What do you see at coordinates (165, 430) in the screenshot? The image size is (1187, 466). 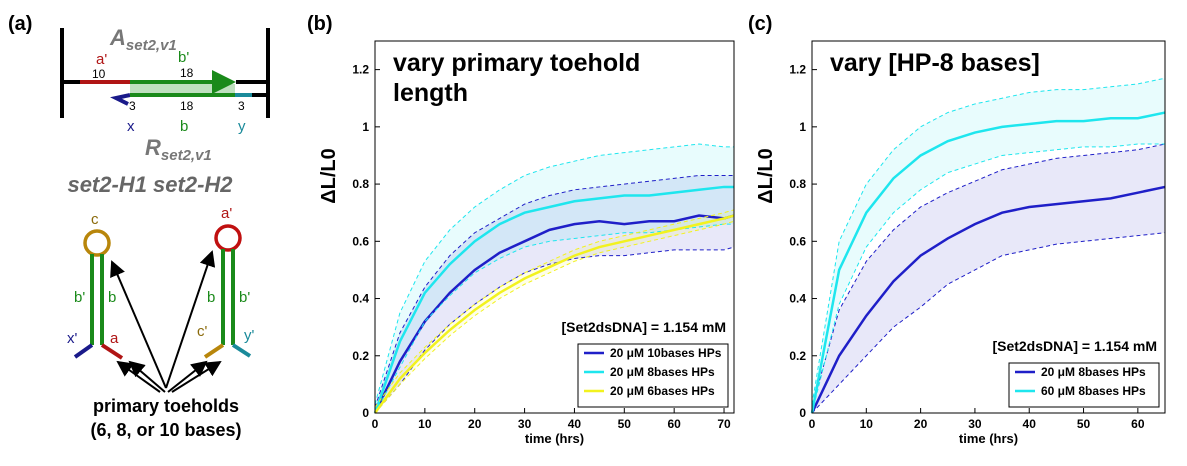 I see `caption: (6, 8, or 10 bases)` at bounding box center [165, 430].